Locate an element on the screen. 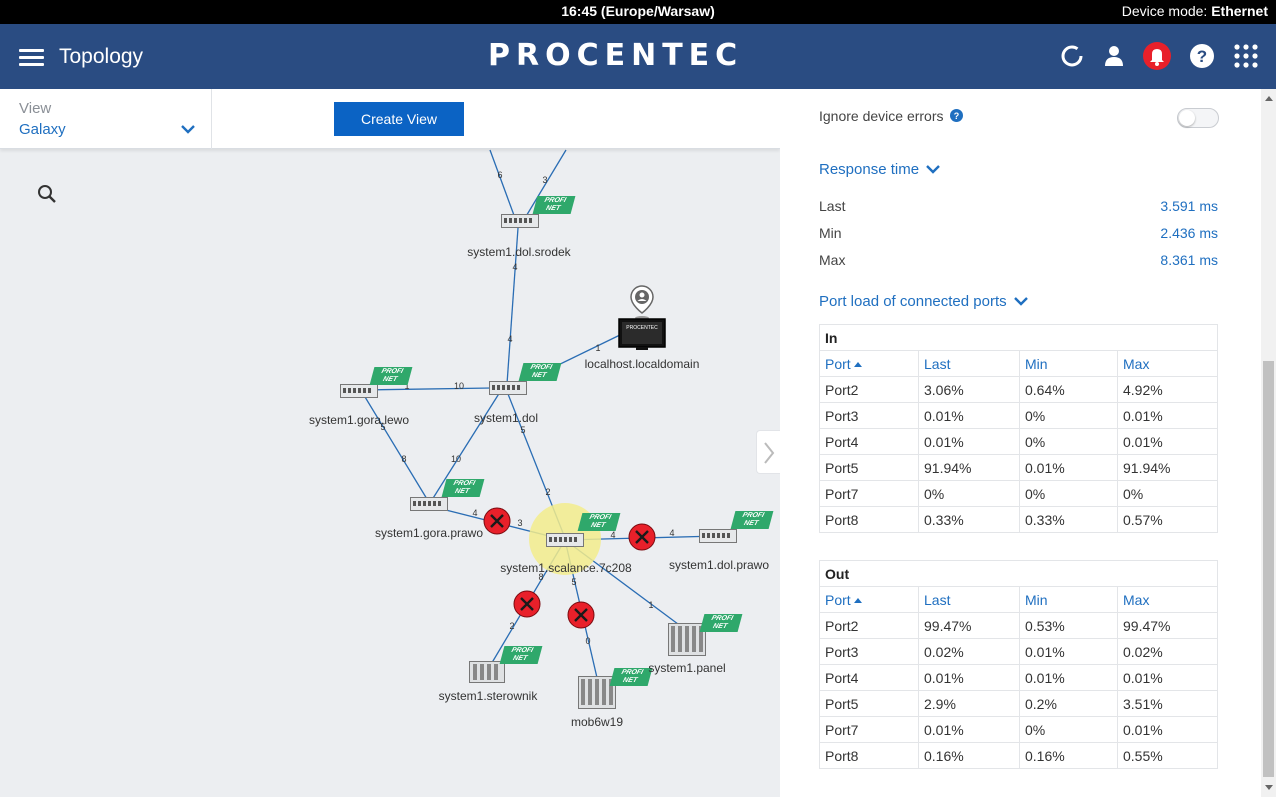  node-label: system1.sterownik is located at coordinates (488, 696).